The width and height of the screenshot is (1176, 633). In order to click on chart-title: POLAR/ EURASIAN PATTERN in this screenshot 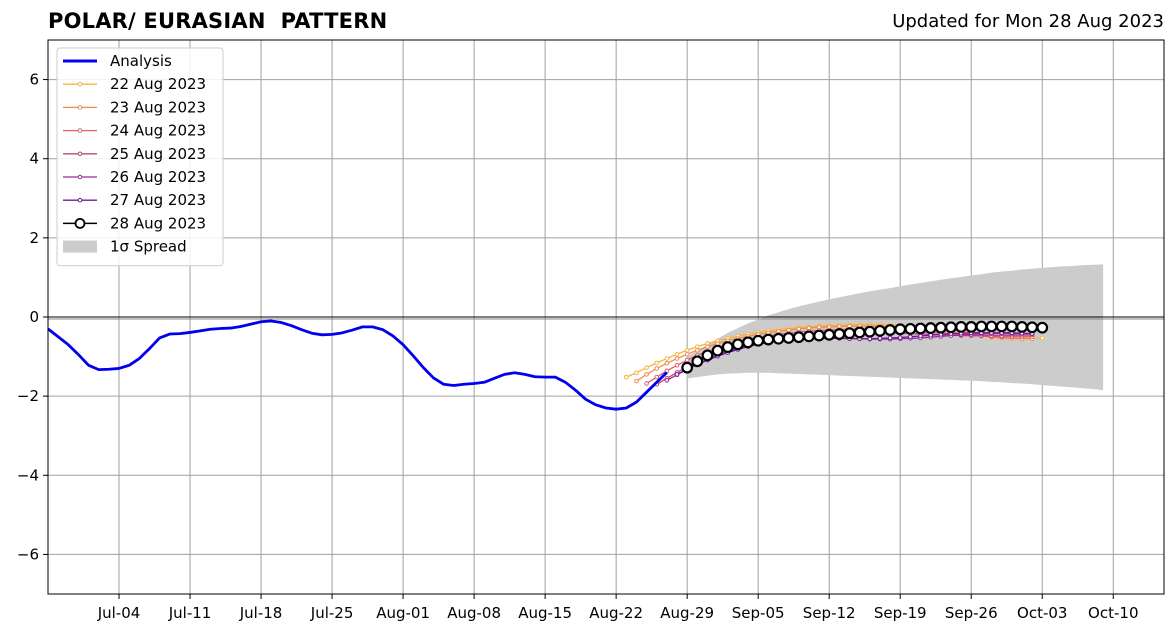, I will do `click(218, 21)`.